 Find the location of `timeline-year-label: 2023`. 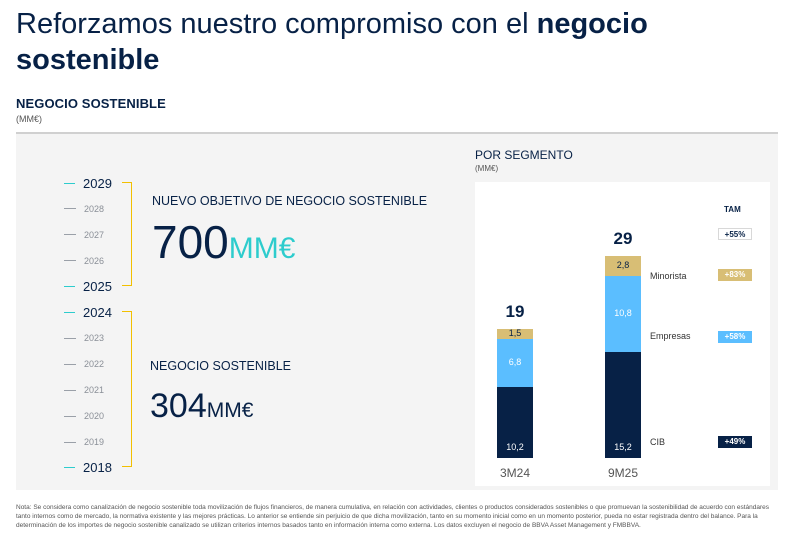

timeline-year-label: 2023 is located at coordinates (94, 338).